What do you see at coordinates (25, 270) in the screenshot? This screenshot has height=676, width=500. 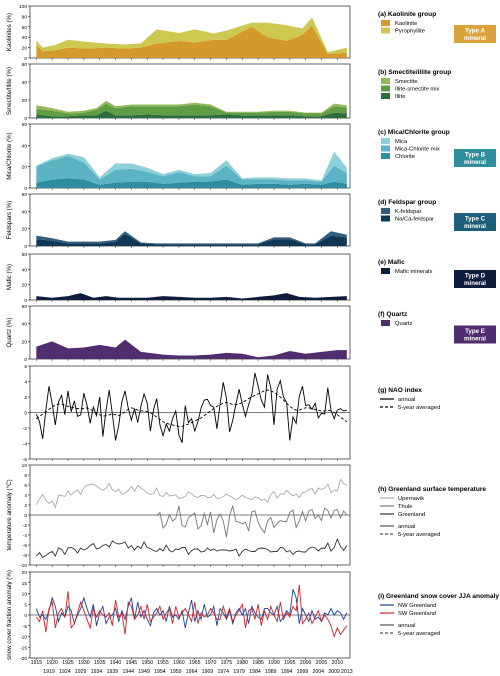 I see `y-tick-label-e: 40` at bounding box center [25, 270].